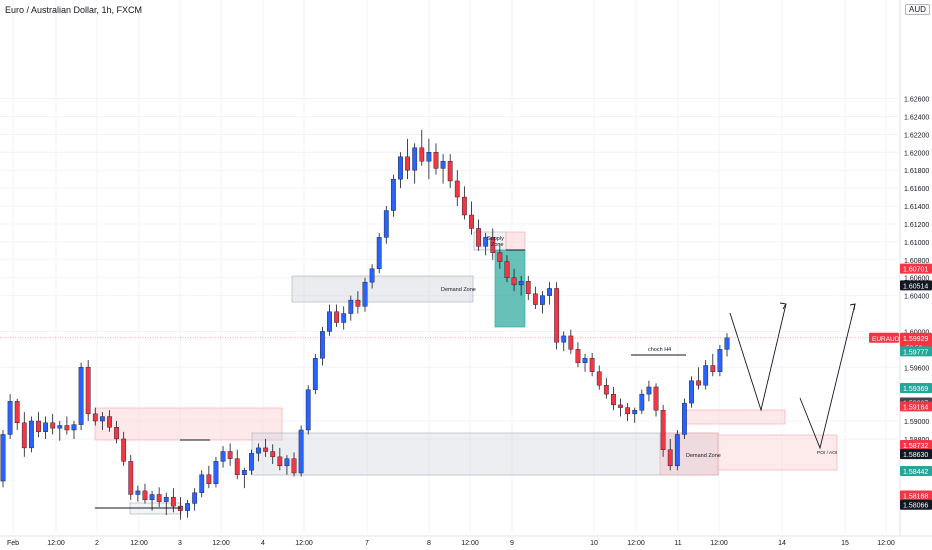 The width and height of the screenshot is (932, 550). What do you see at coordinates (915, 506) in the screenshot?
I see `price-label: 1.58066` at bounding box center [915, 506].